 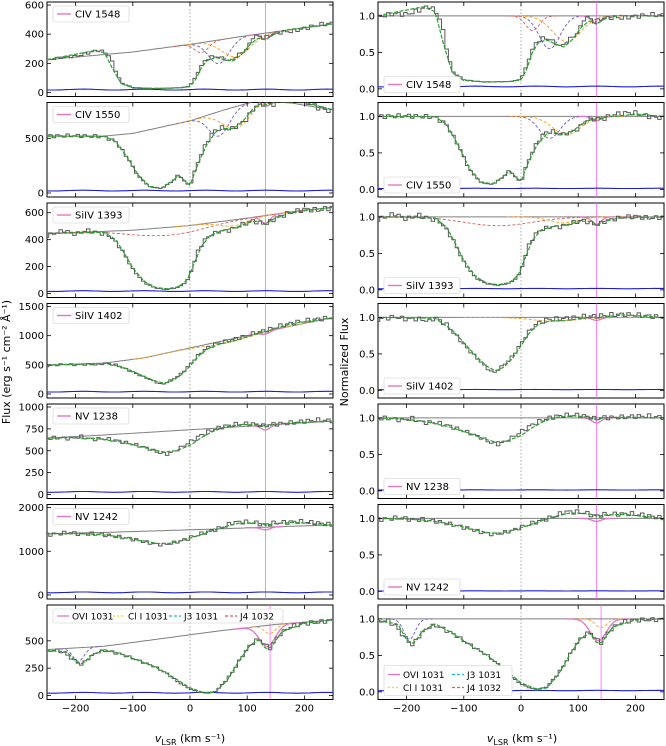 I want to click on legend-label: Cl I 1031, so click(x=148, y=618).